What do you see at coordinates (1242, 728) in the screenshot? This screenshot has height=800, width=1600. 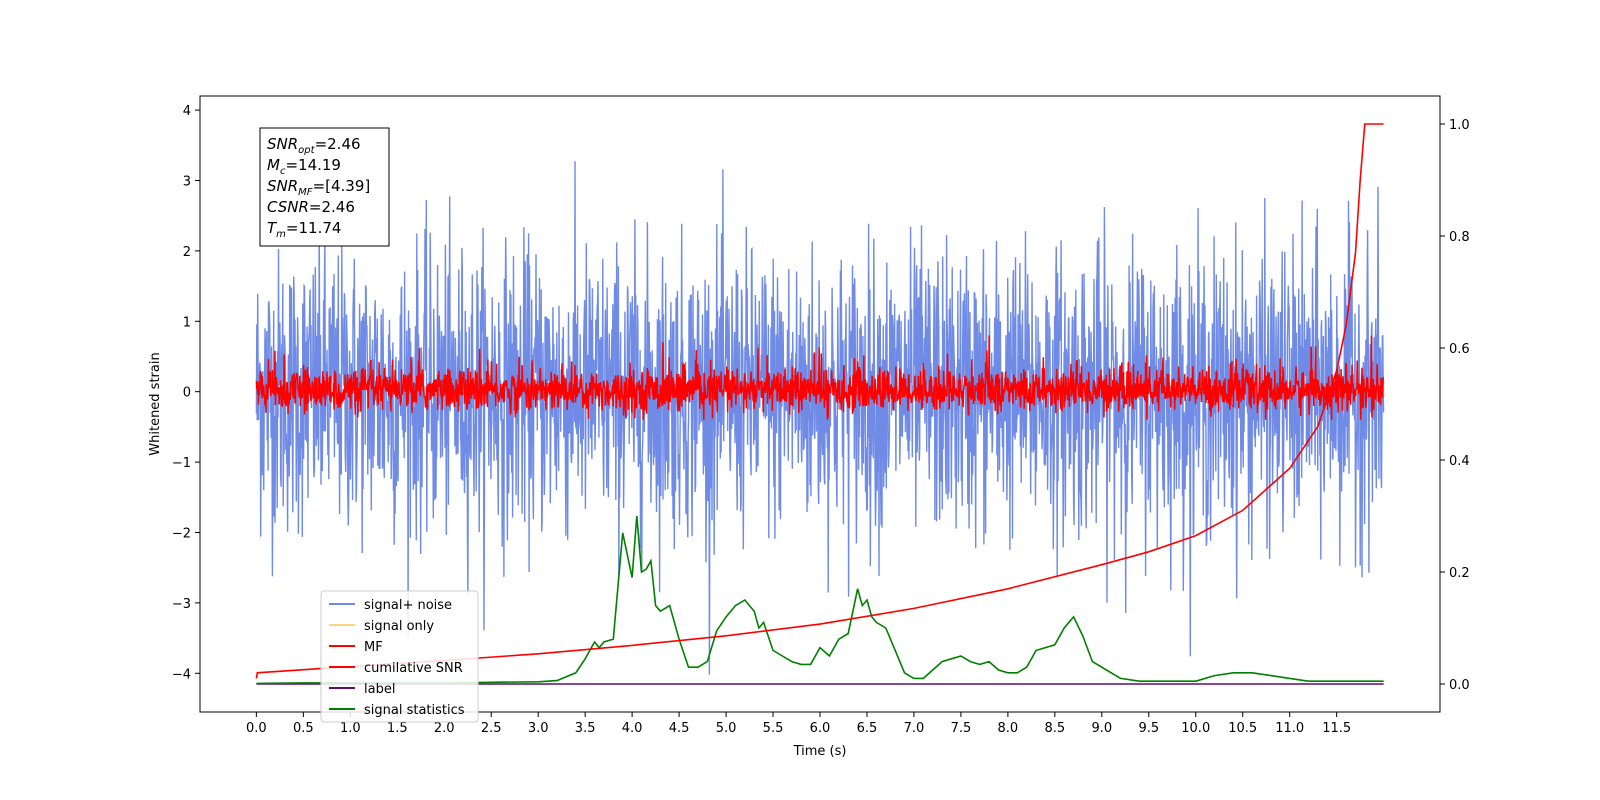 I see `x-tick-label: 10.5` at bounding box center [1242, 728].